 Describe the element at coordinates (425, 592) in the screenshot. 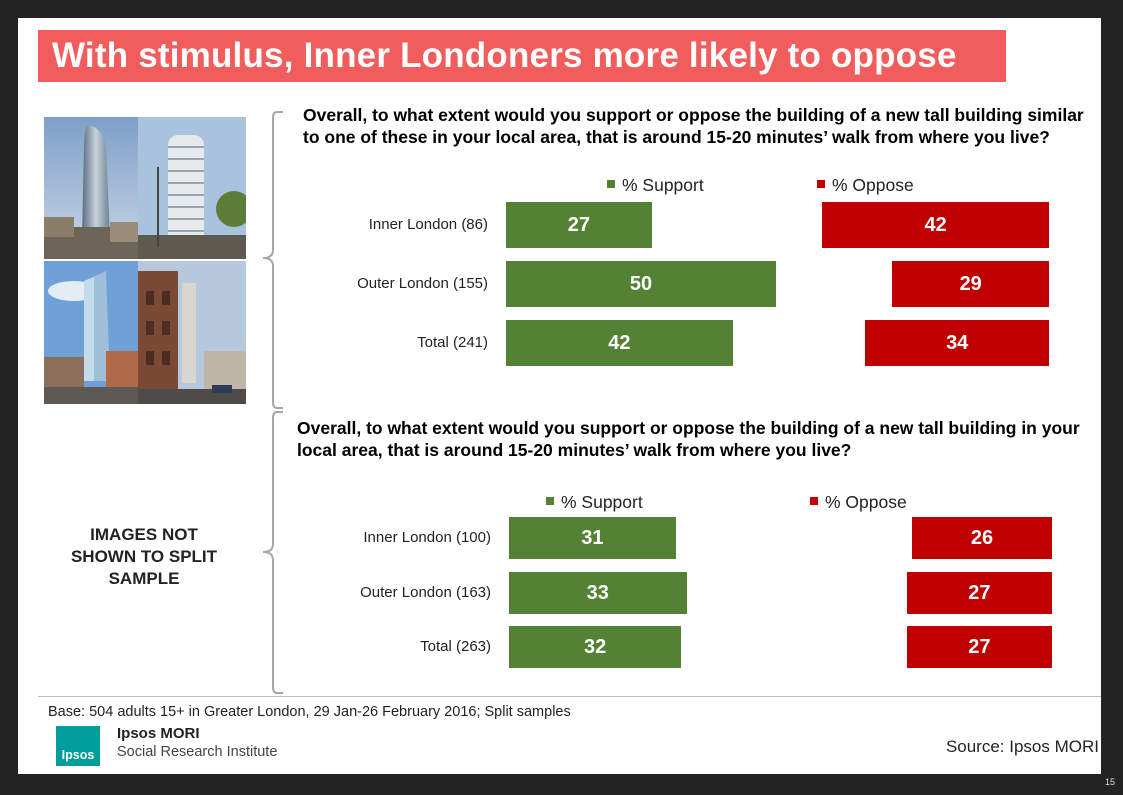

I see `category-label: Outer London (163)` at that location.